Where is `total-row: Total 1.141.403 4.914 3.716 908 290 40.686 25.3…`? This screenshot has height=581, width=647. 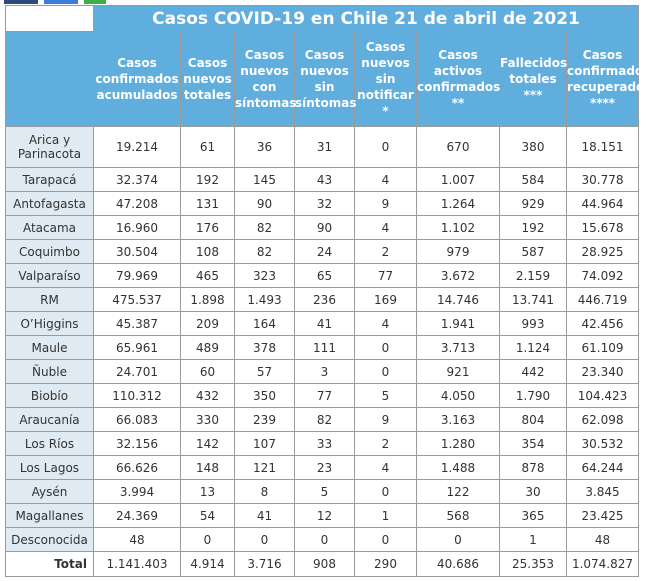
total-row: Total 1.141.403 4.914 3.716 908 290 40.686 25.3… is located at coordinates (322, 564).